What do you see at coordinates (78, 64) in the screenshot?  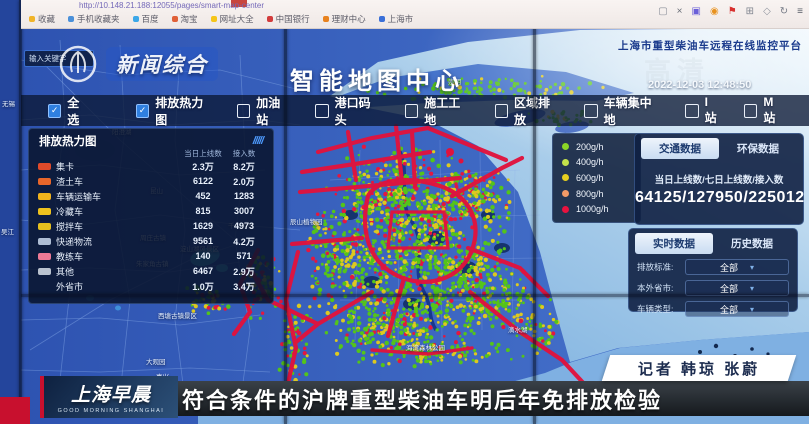 I see `channel-logo-icon` at bounding box center [78, 64].